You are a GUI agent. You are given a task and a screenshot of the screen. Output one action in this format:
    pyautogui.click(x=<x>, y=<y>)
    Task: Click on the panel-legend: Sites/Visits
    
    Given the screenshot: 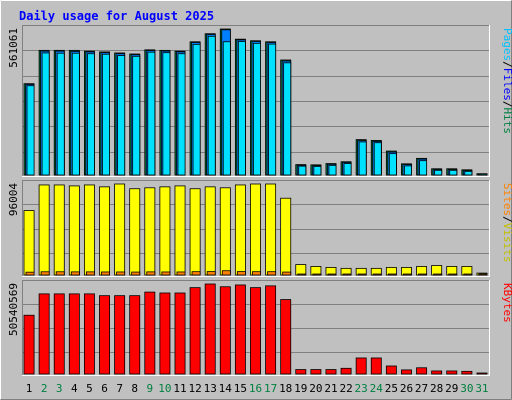 What is the action you would take?
    pyautogui.click(x=506, y=223)
    